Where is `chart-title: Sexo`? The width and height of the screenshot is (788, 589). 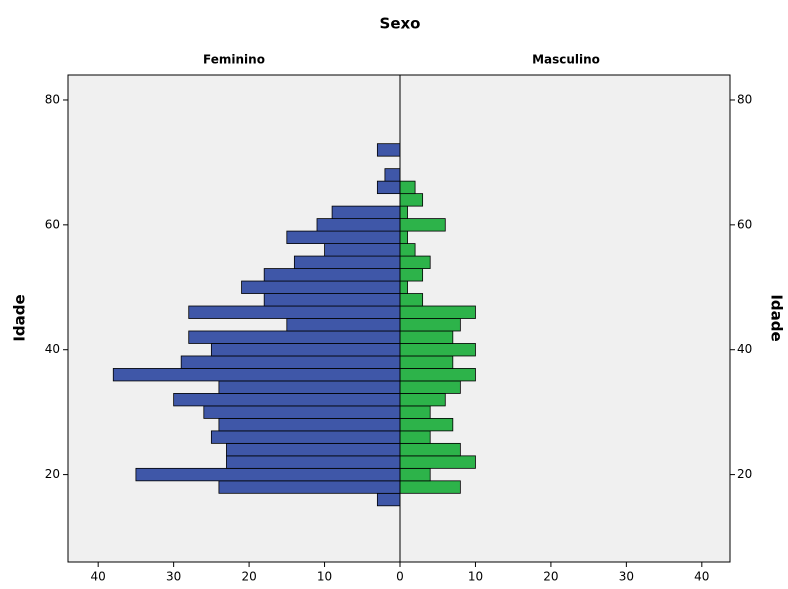
chart-title: Sexo is located at coordinates (400, 24).